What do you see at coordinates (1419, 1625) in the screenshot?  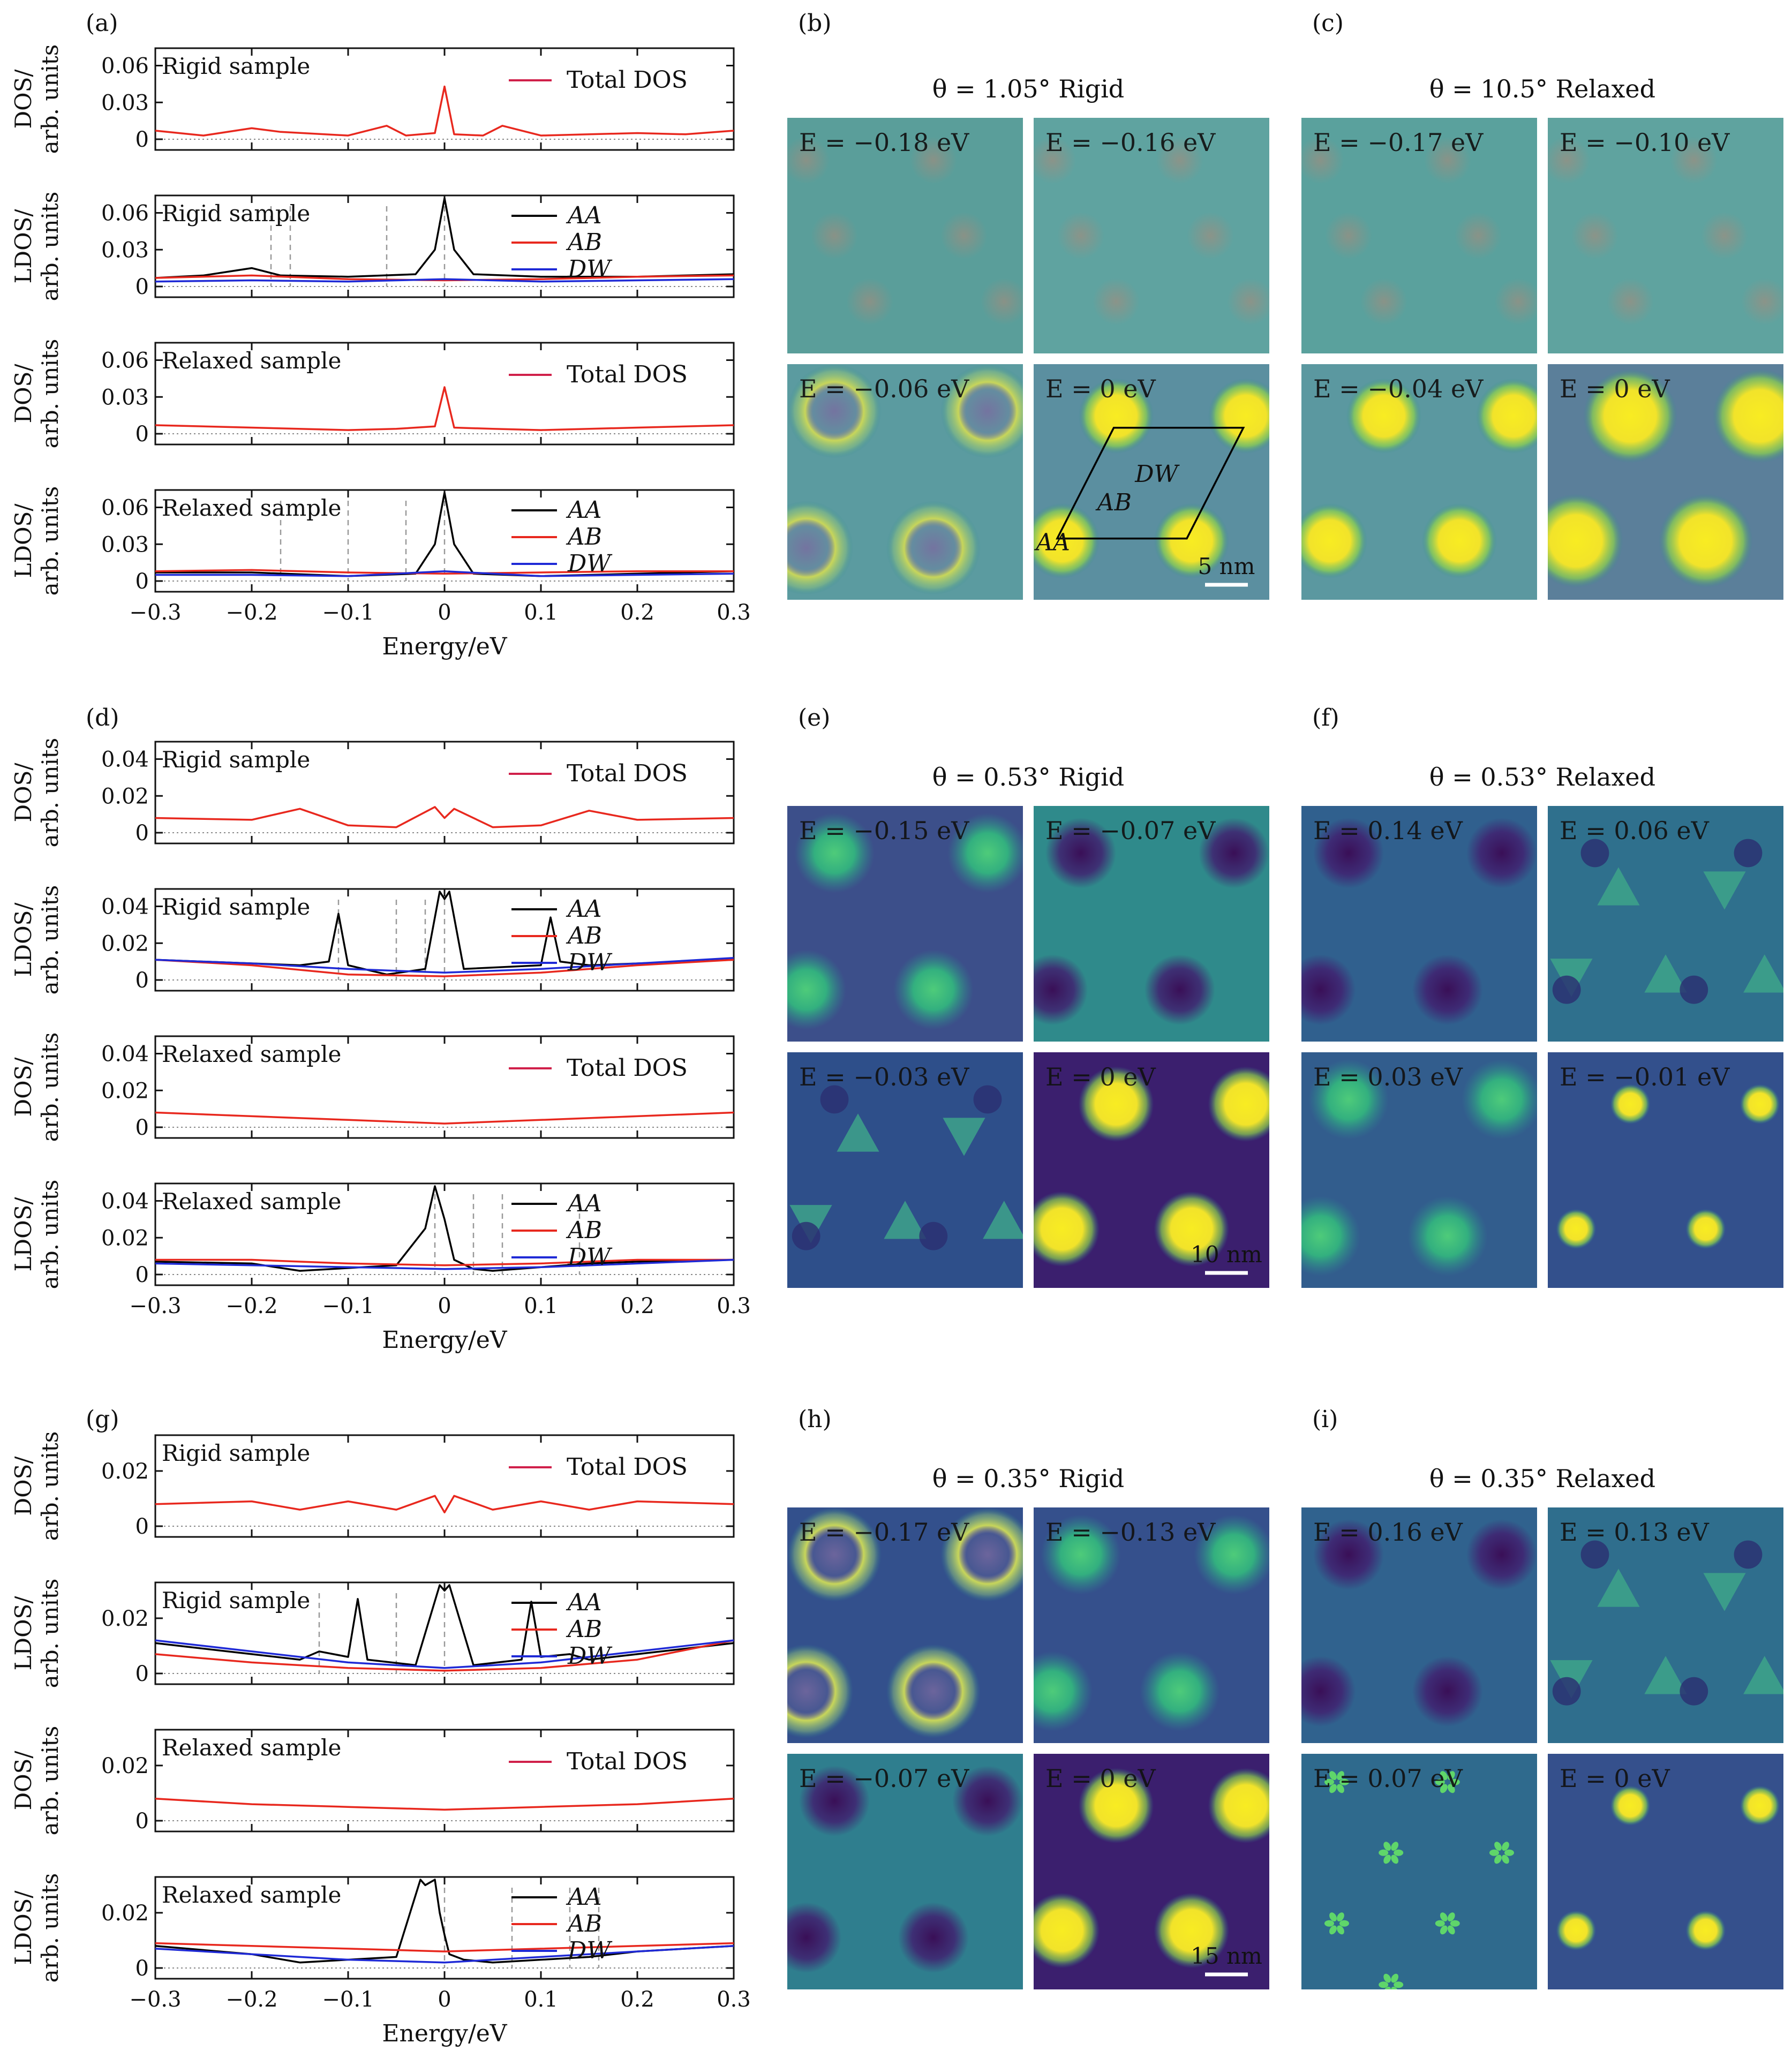 I see `ldos-map-tile: E = 0.16 eV` at bounding box center [1419, 1625].